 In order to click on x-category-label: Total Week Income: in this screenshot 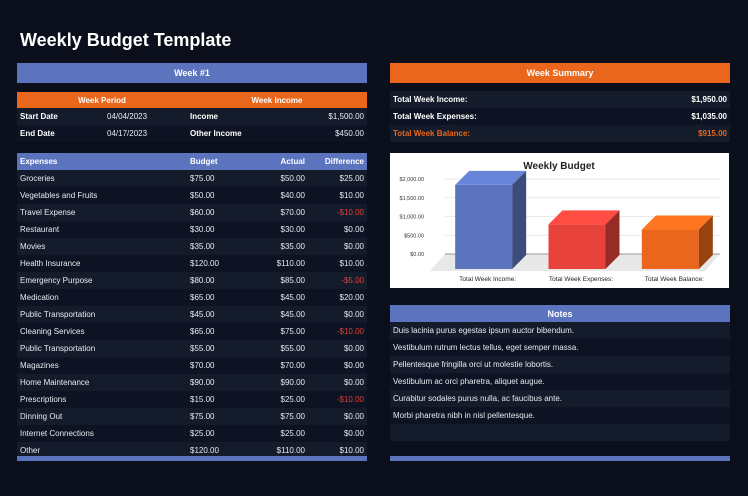, I will do `click(487, 279)`.